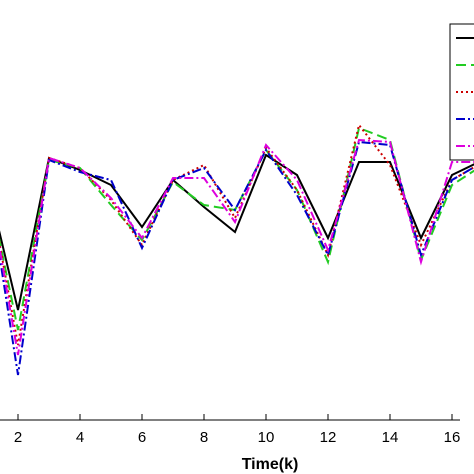  What do you see at coordinates (461, 92) in the screenshot?
I see `legend` at bounding box center [461, 92].